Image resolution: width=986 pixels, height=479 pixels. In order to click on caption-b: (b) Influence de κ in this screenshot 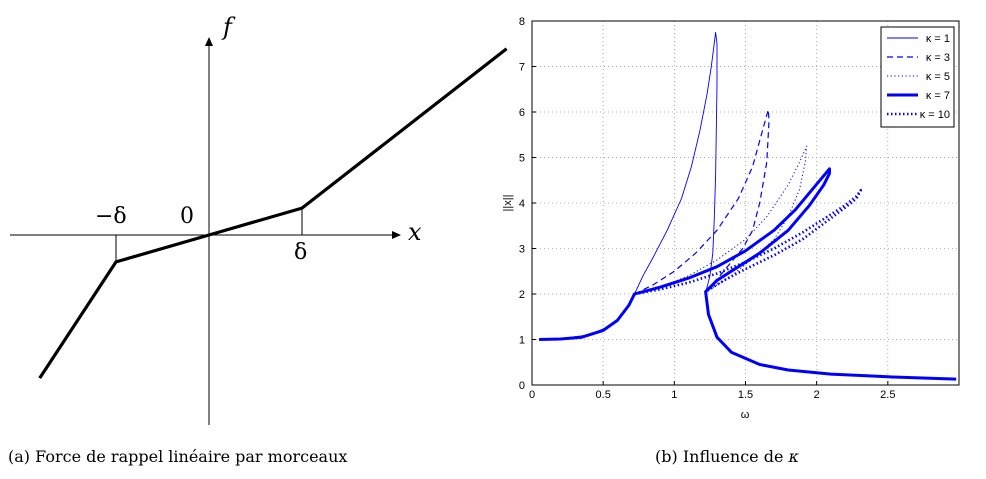, I will do `click(727, 456)`.